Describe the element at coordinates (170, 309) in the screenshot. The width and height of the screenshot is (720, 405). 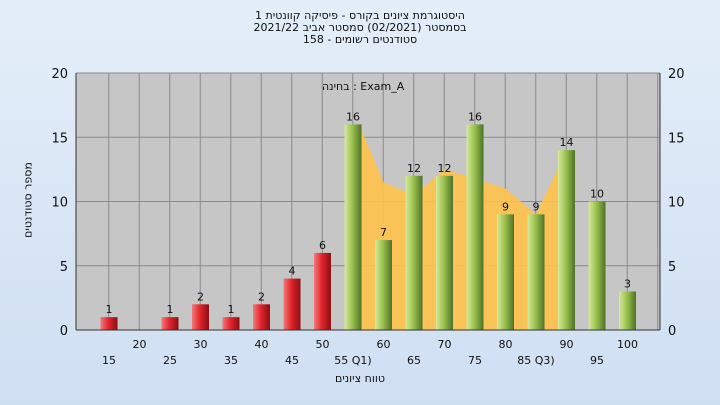
I see `bar-label-25: 1` at that location.